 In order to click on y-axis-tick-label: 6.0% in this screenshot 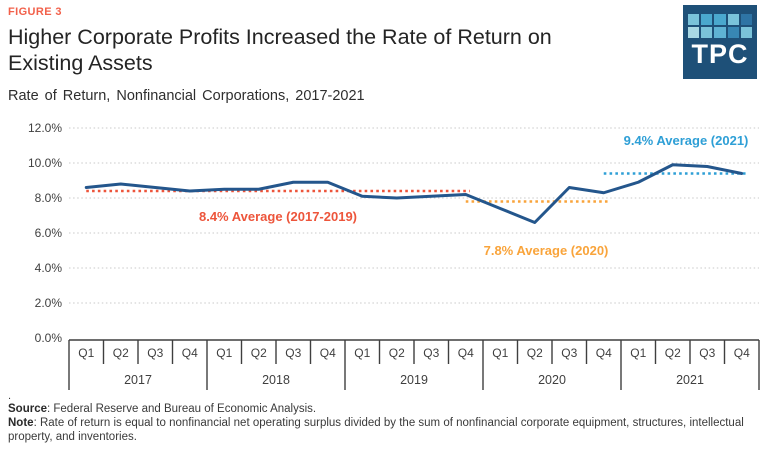, I will do `click(49, 233)`.